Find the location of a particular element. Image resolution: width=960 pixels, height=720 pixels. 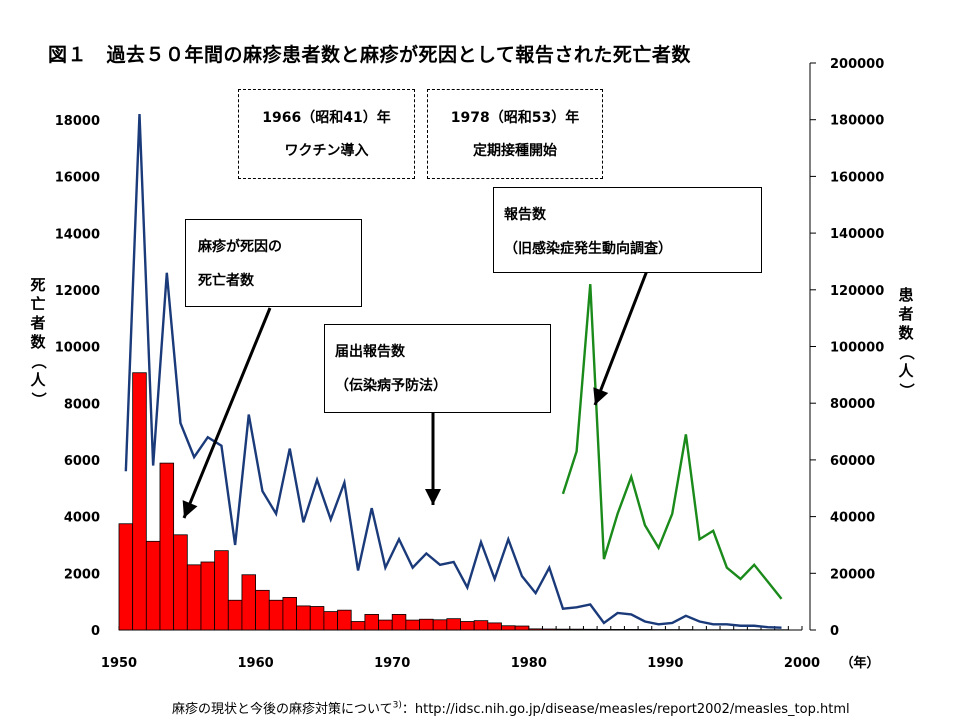

y-left-tick-label: 0 is located at coordinates (95, 631).